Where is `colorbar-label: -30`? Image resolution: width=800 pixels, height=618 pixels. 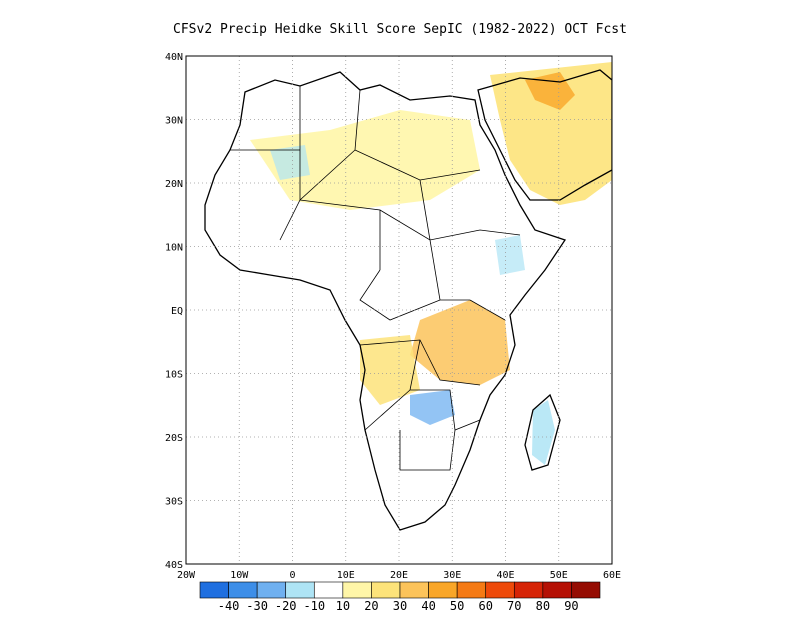
colorbar-label: -30 is located at coordinates (257, 606).